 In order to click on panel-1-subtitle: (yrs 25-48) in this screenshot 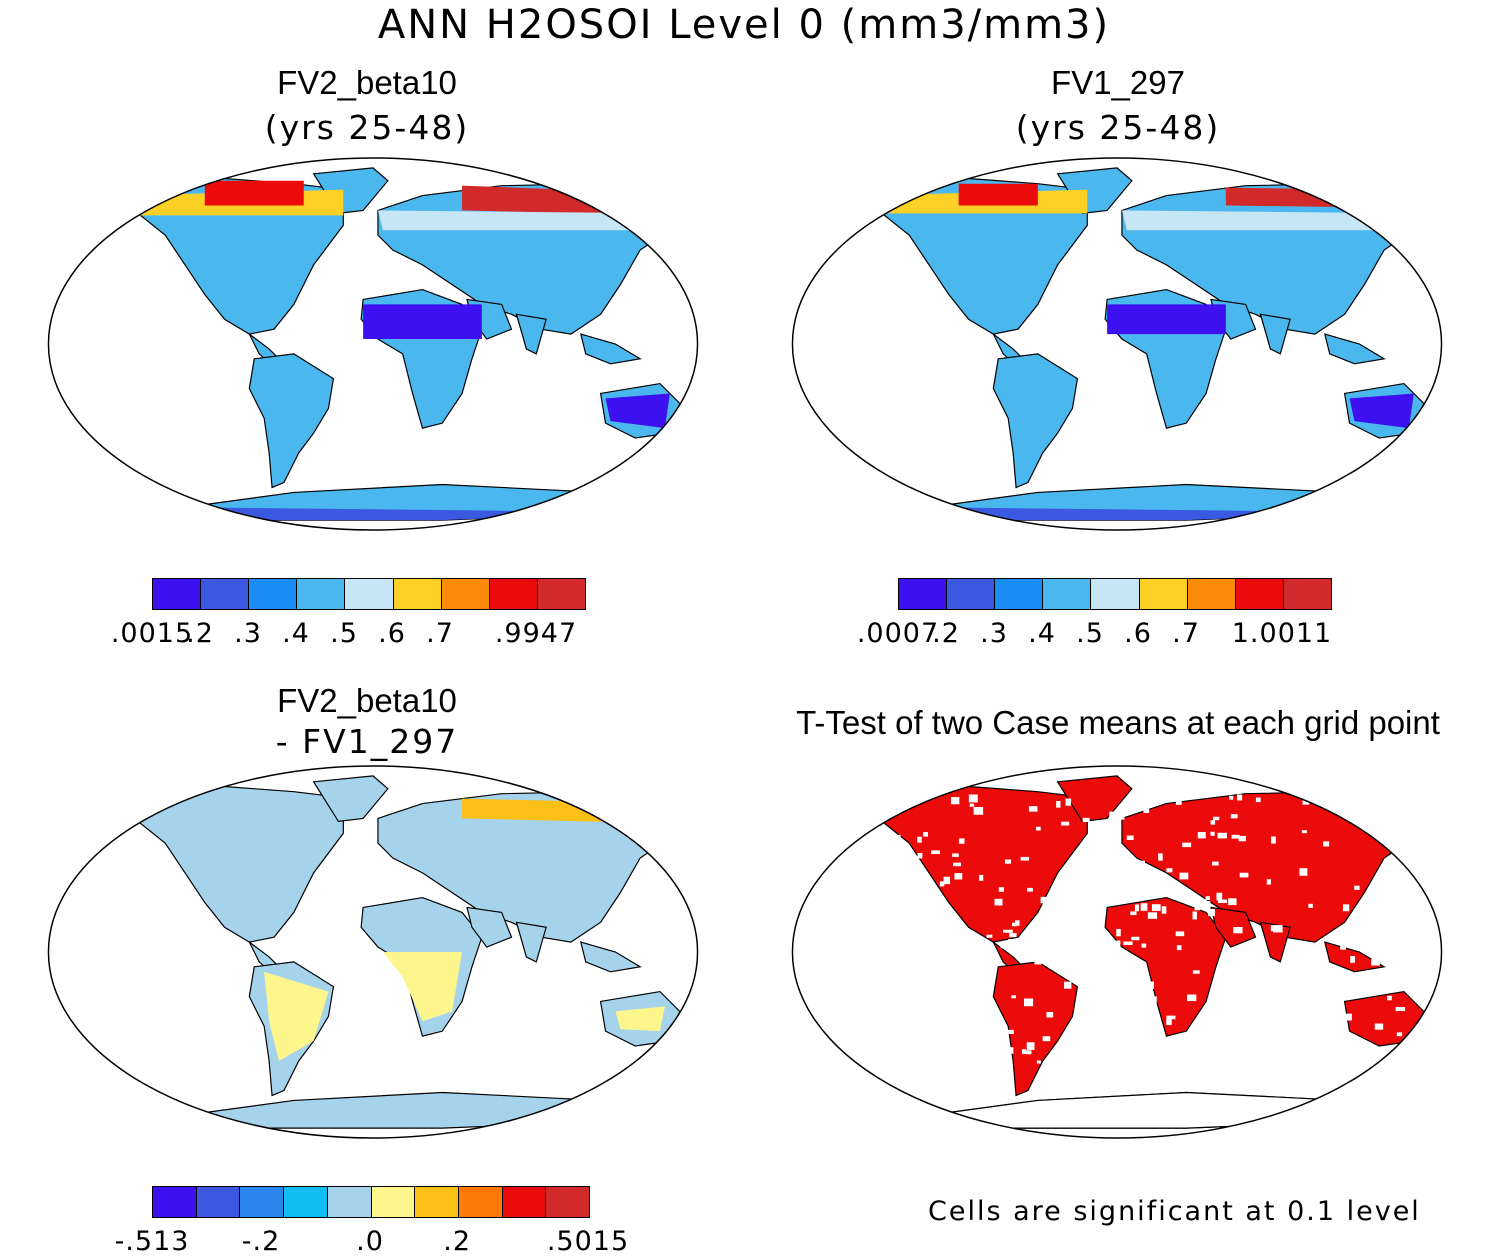, I will do `click(367, 127)`.